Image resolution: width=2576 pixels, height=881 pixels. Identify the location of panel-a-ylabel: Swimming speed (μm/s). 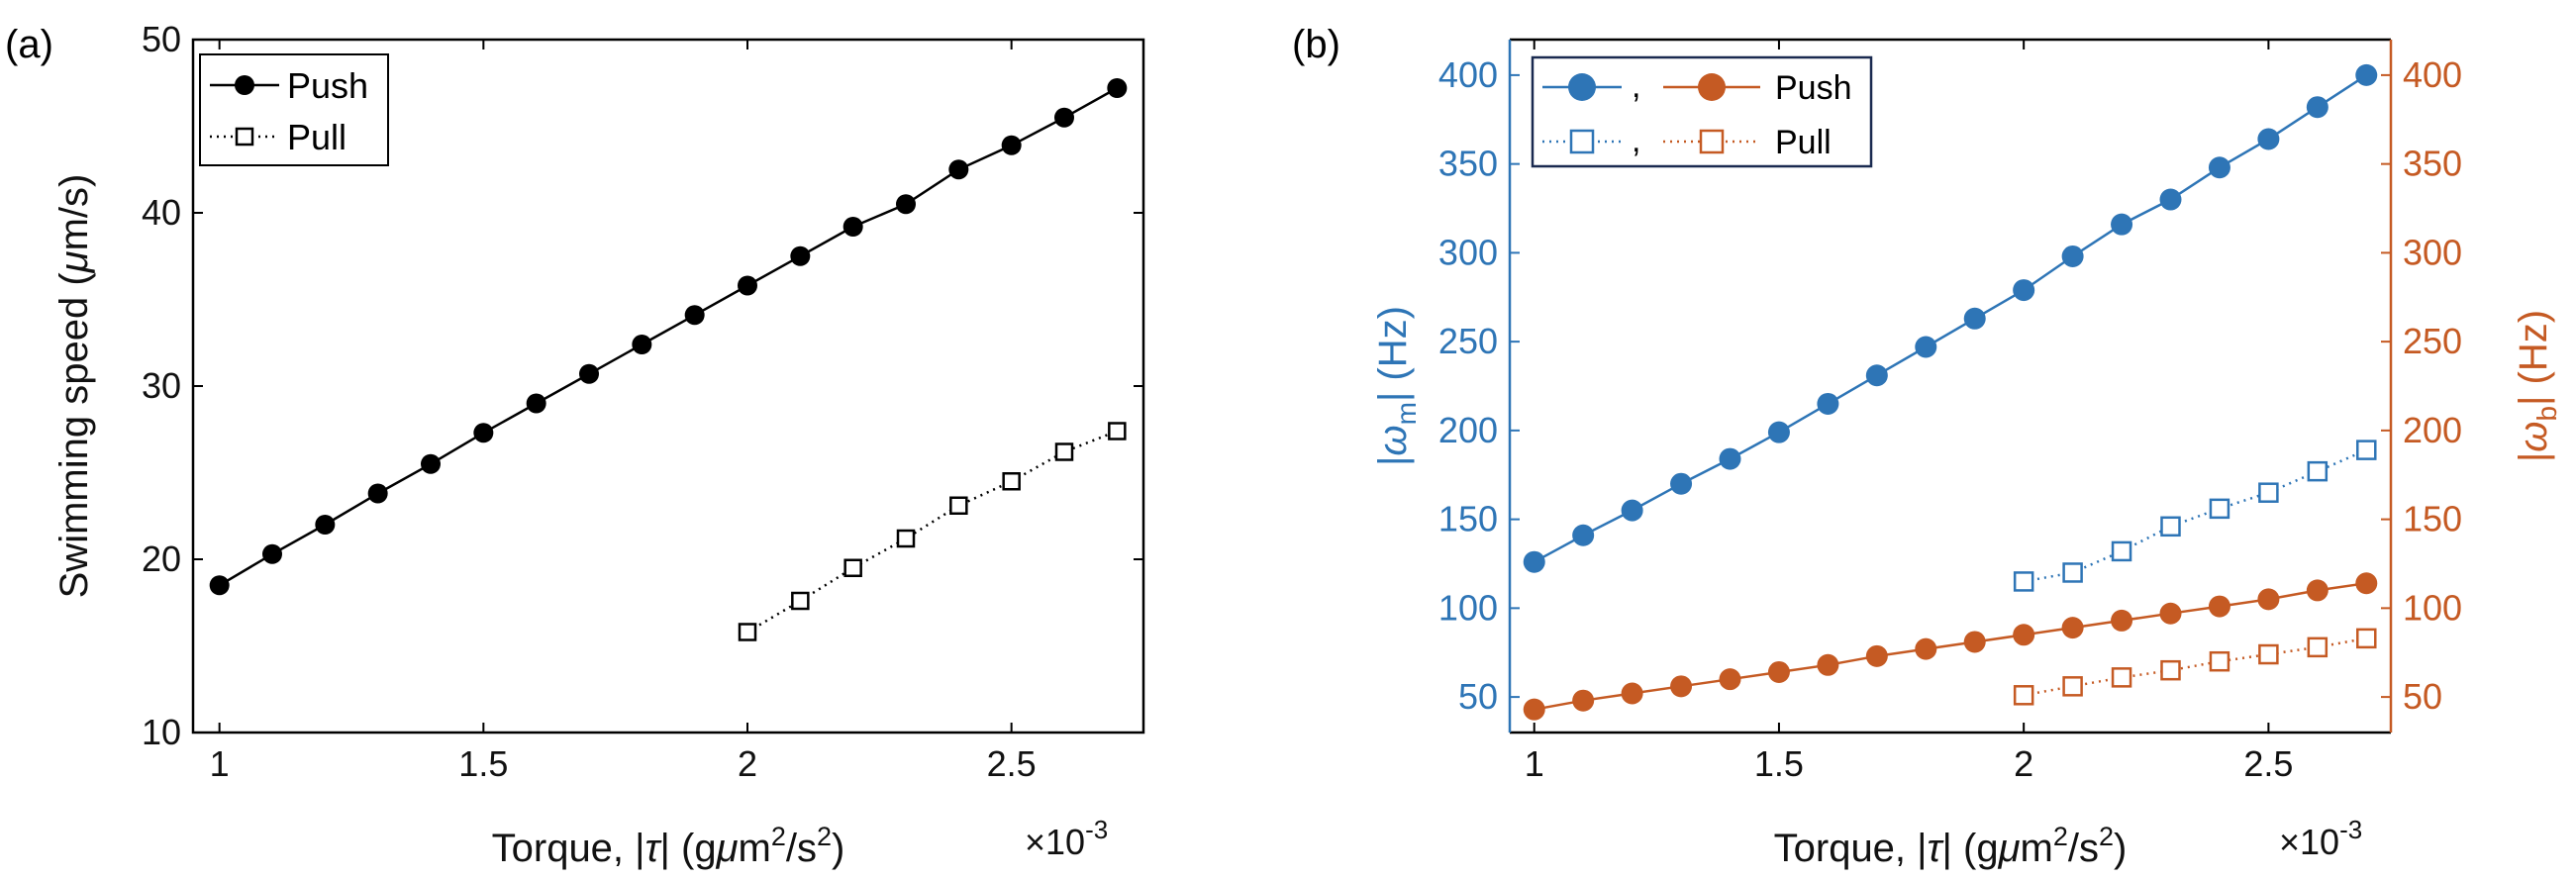
(74, 386).